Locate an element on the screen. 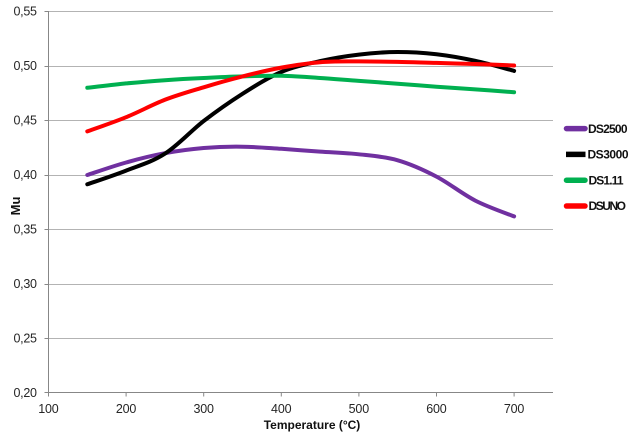 The height and width of the screenshot is (441, 635). svg-text: DSUNO is located at coordinates (608, 206).